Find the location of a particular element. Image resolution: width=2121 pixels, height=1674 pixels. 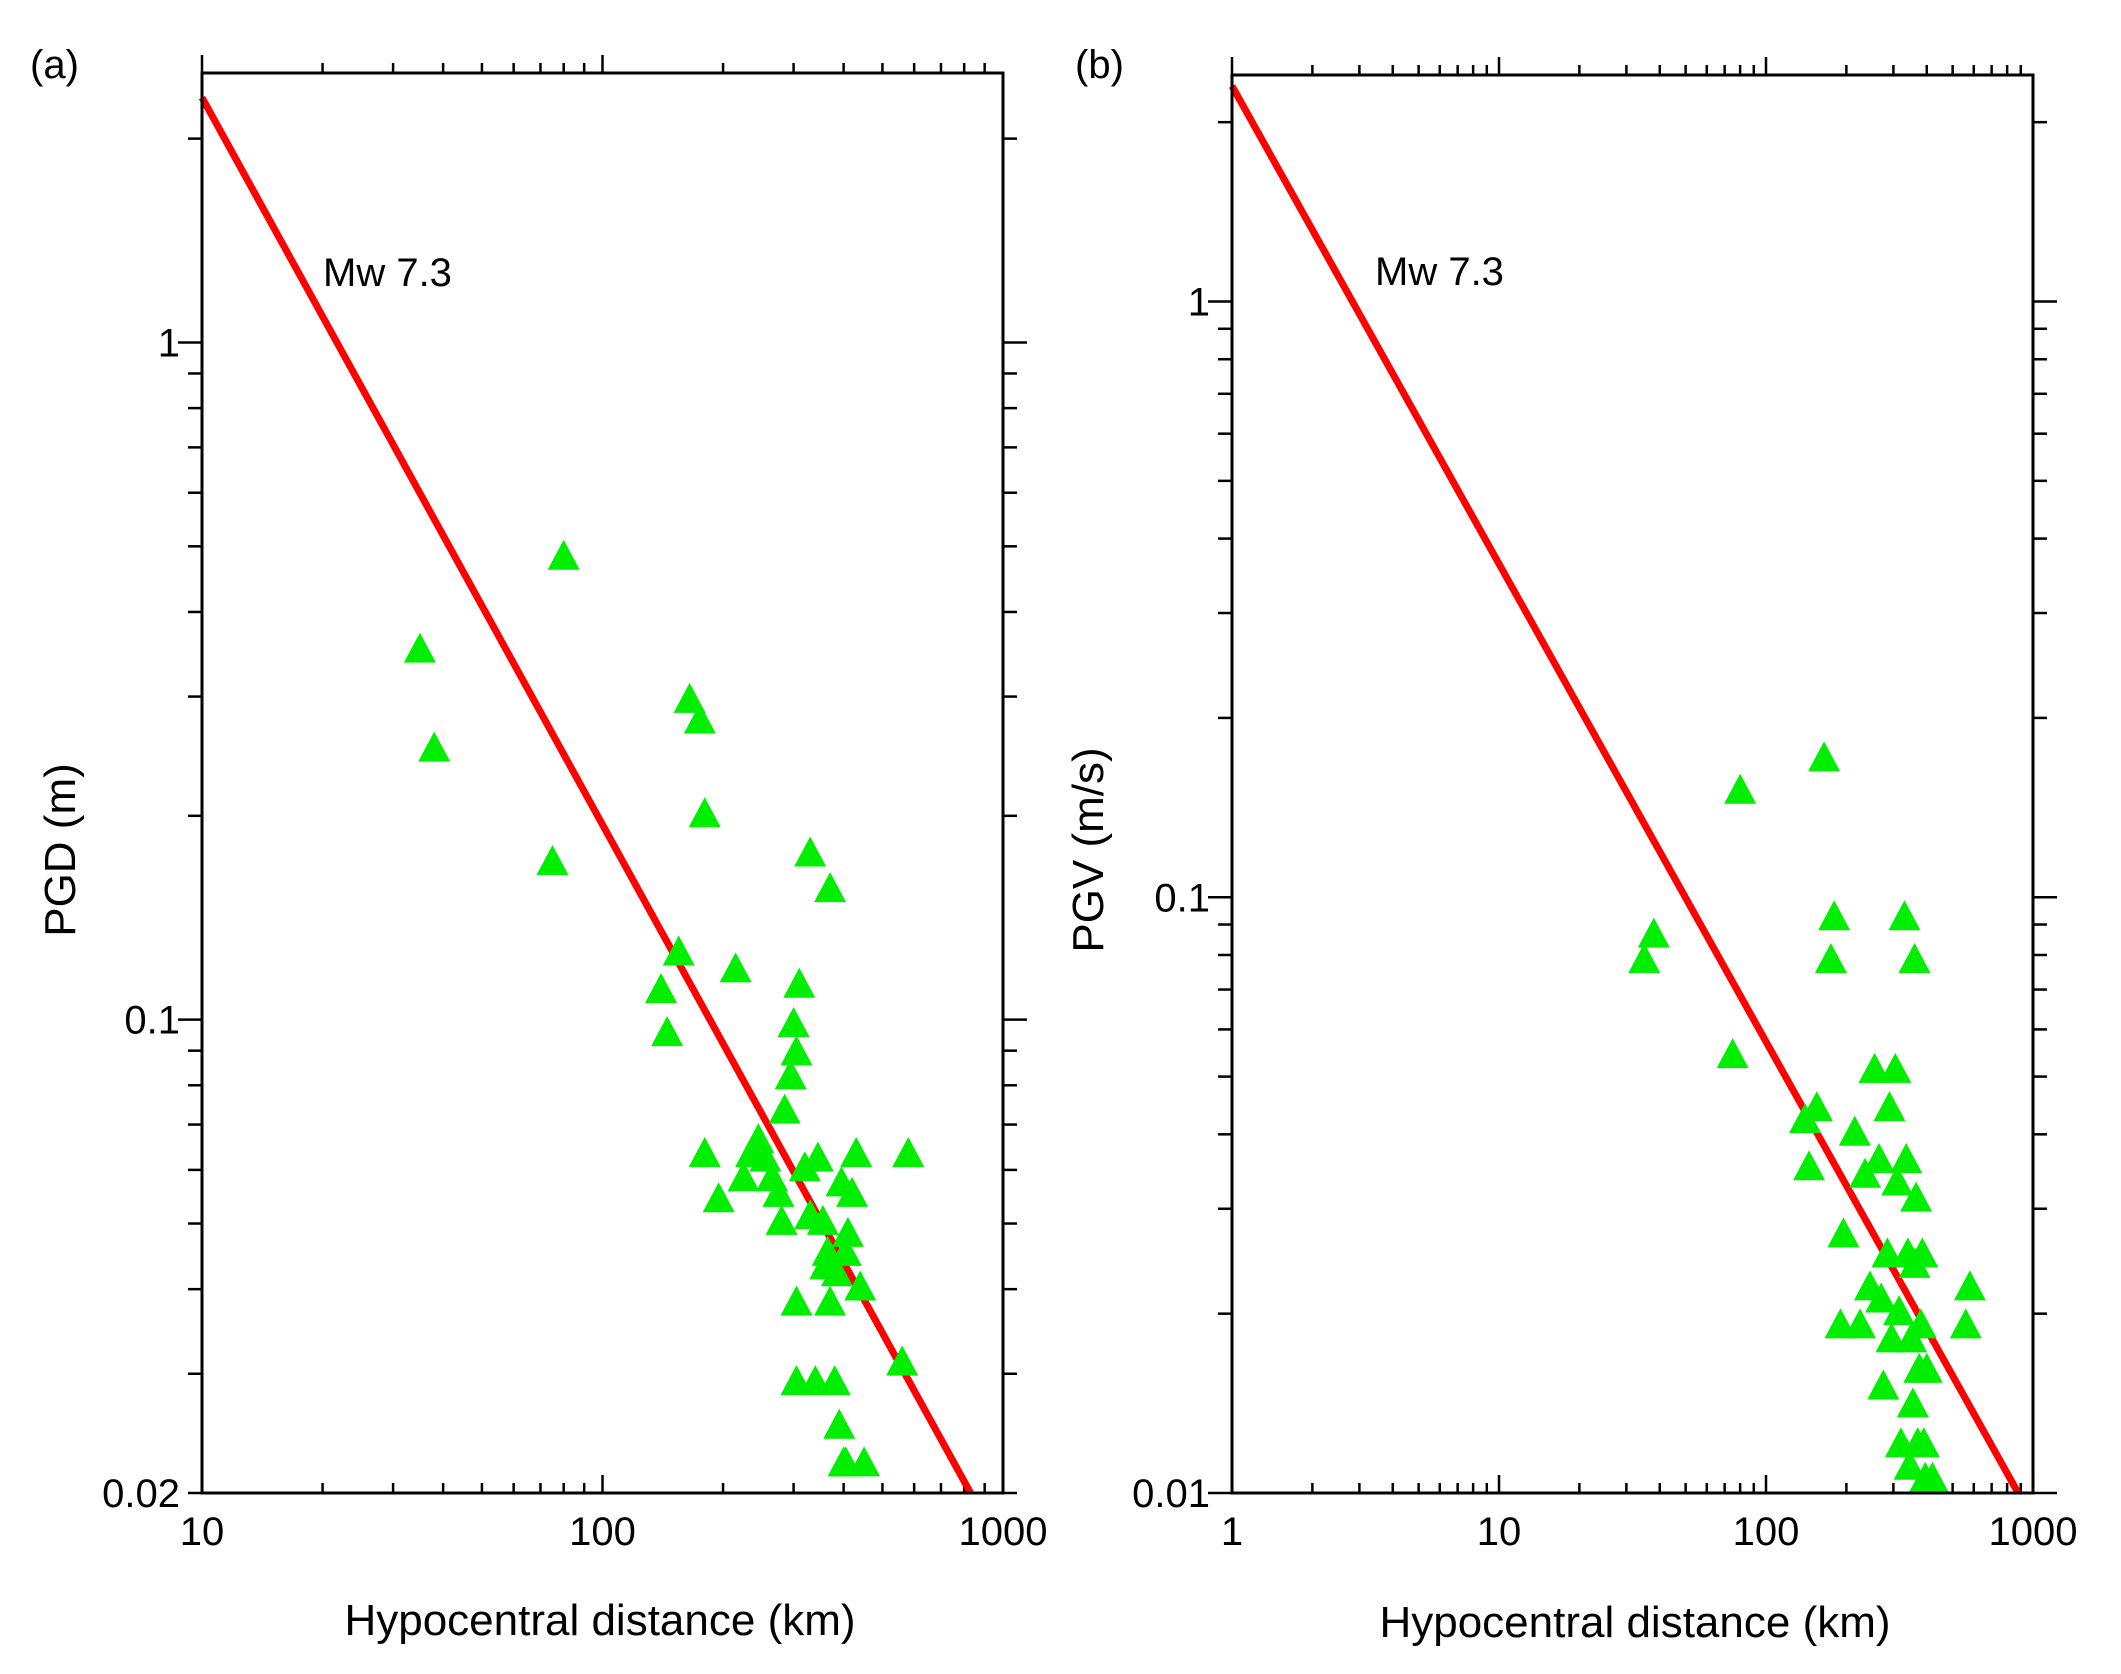

y-tick-labels: 0.02 0.1 1 is located at coordinates (141, 918).